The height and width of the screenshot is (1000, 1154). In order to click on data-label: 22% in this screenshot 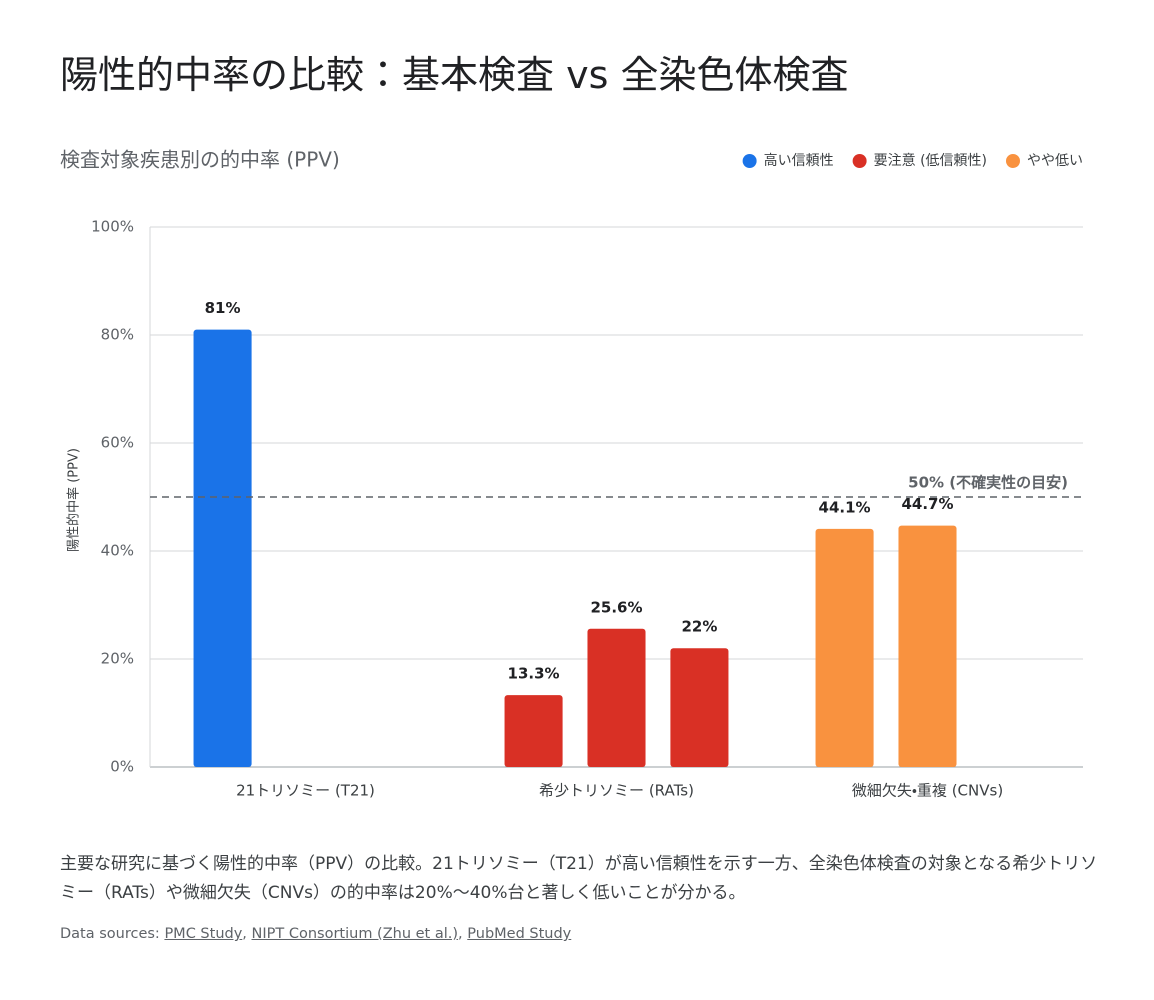, I will do `click(699, 627)`.